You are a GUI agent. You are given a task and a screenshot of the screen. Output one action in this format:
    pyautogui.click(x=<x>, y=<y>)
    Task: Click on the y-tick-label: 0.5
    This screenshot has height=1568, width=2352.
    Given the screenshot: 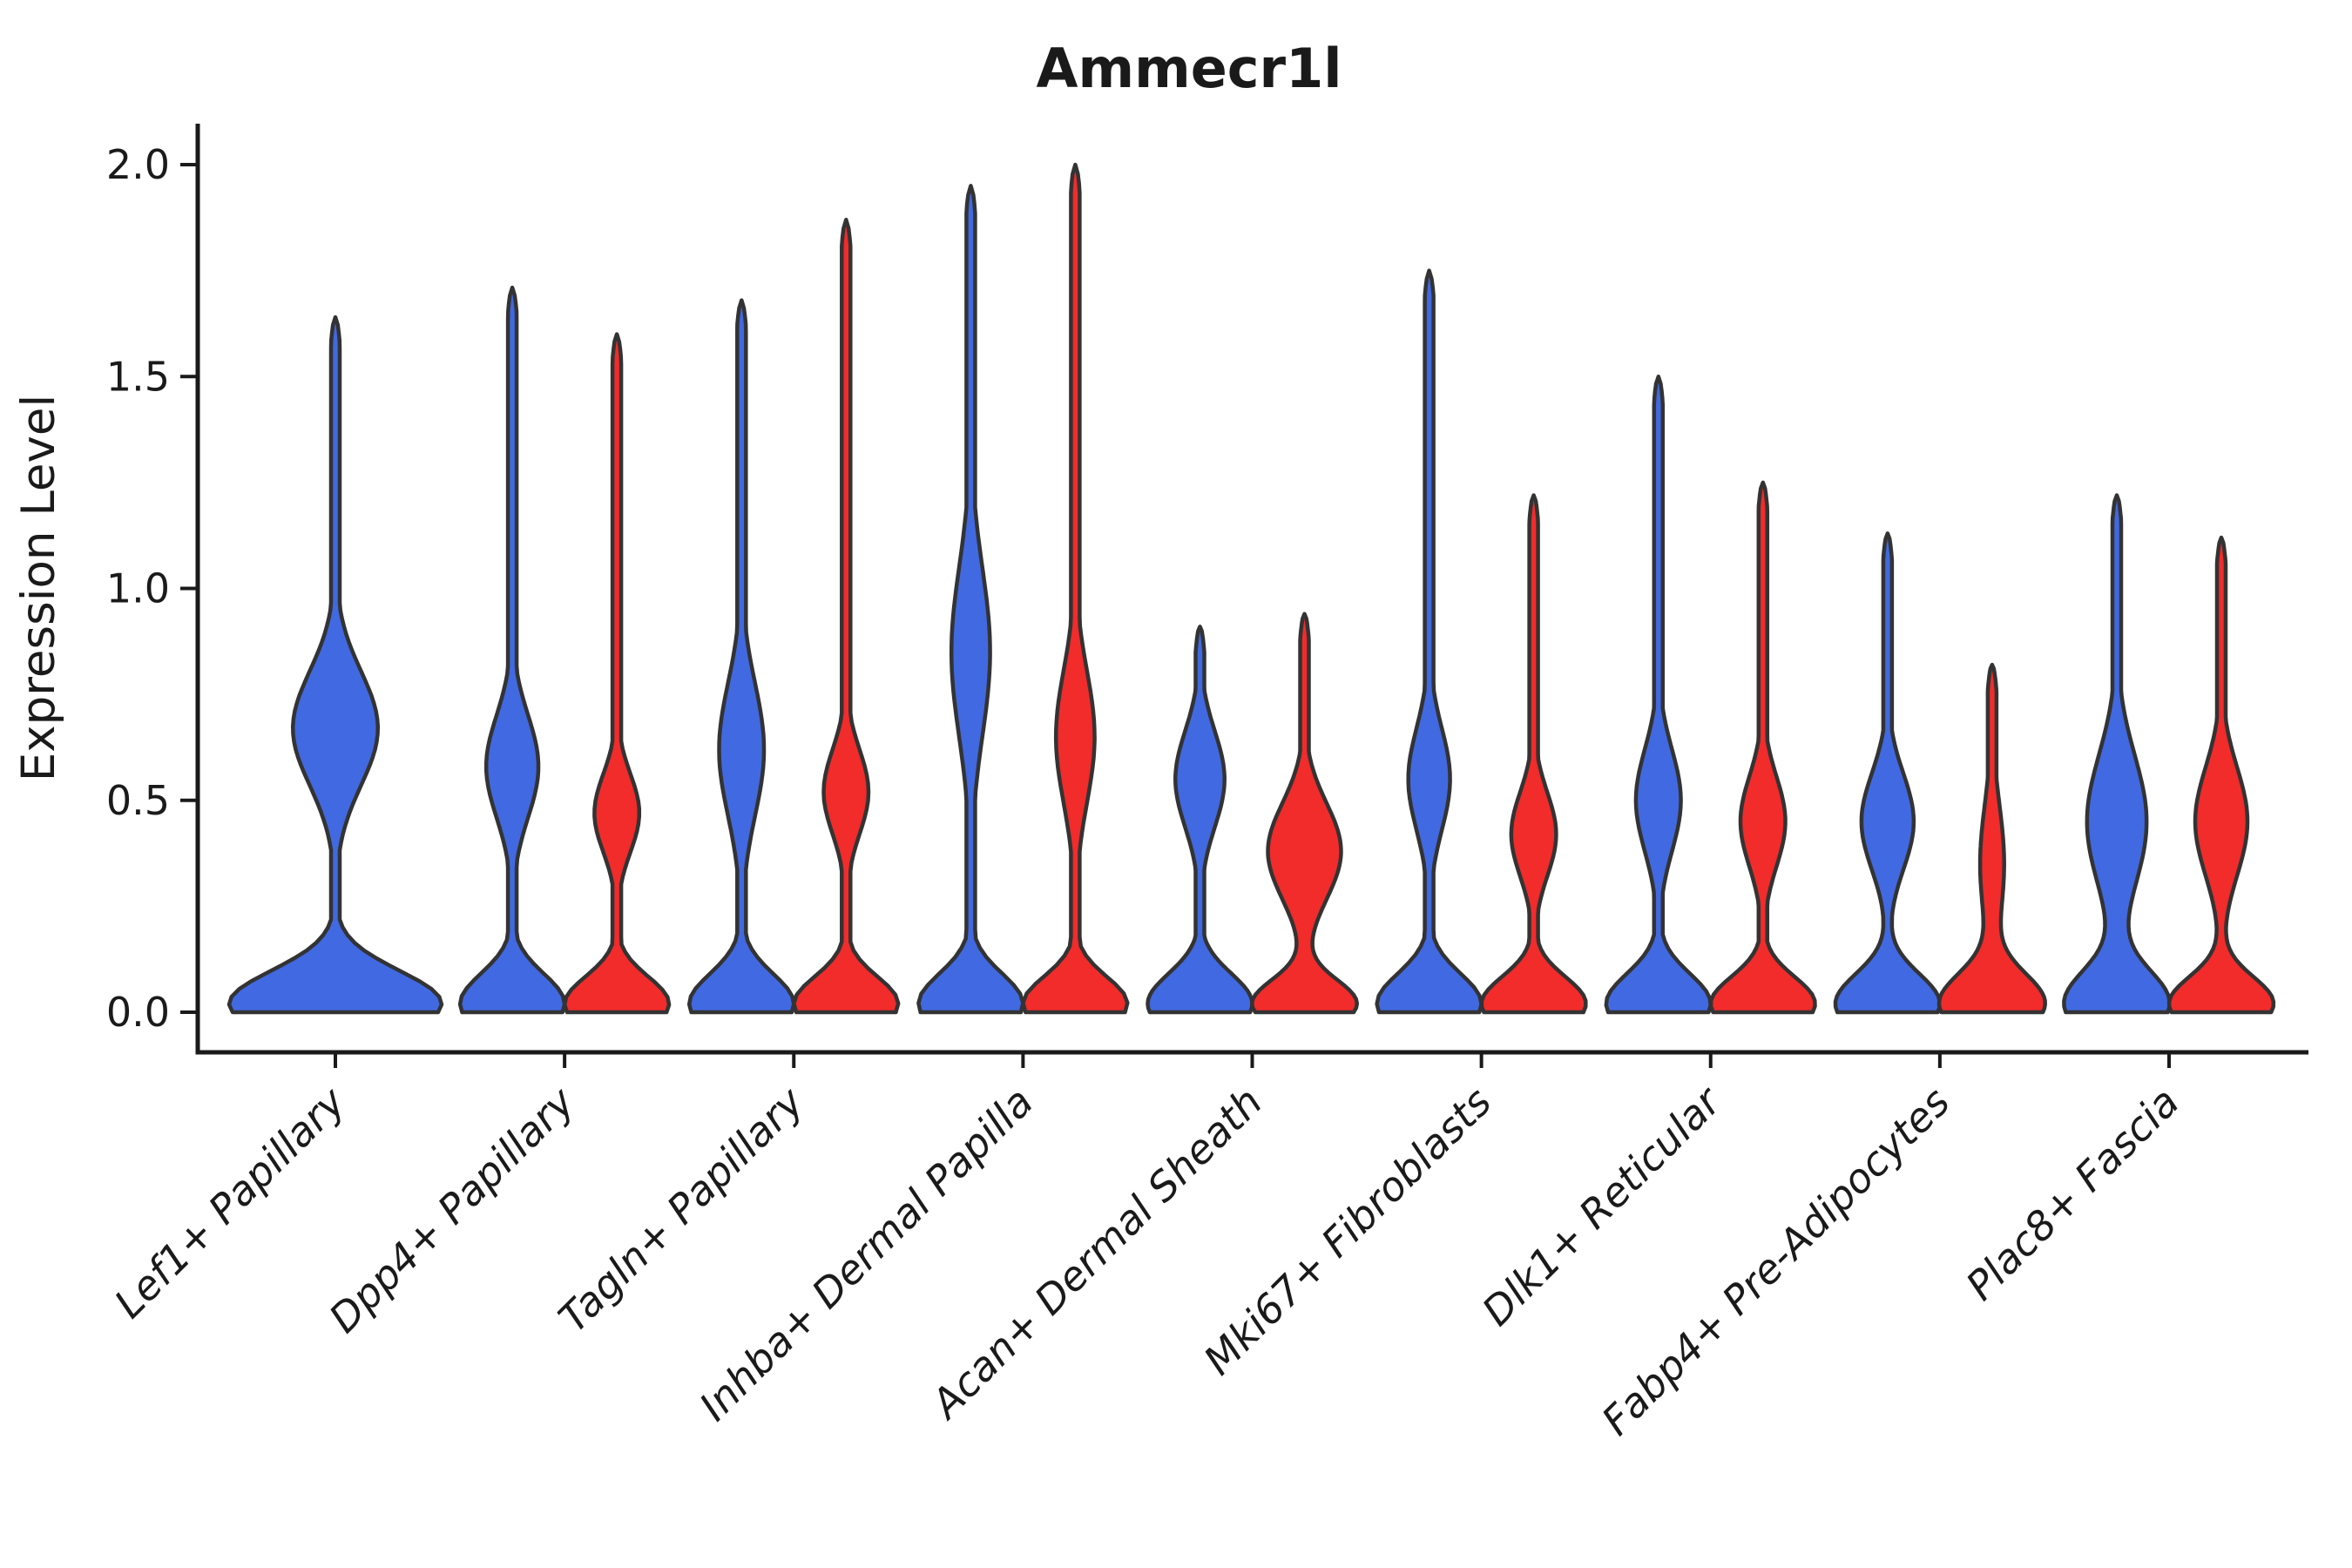 What is the action you would take?
    pyautogui.click(x=138, y=800)
    